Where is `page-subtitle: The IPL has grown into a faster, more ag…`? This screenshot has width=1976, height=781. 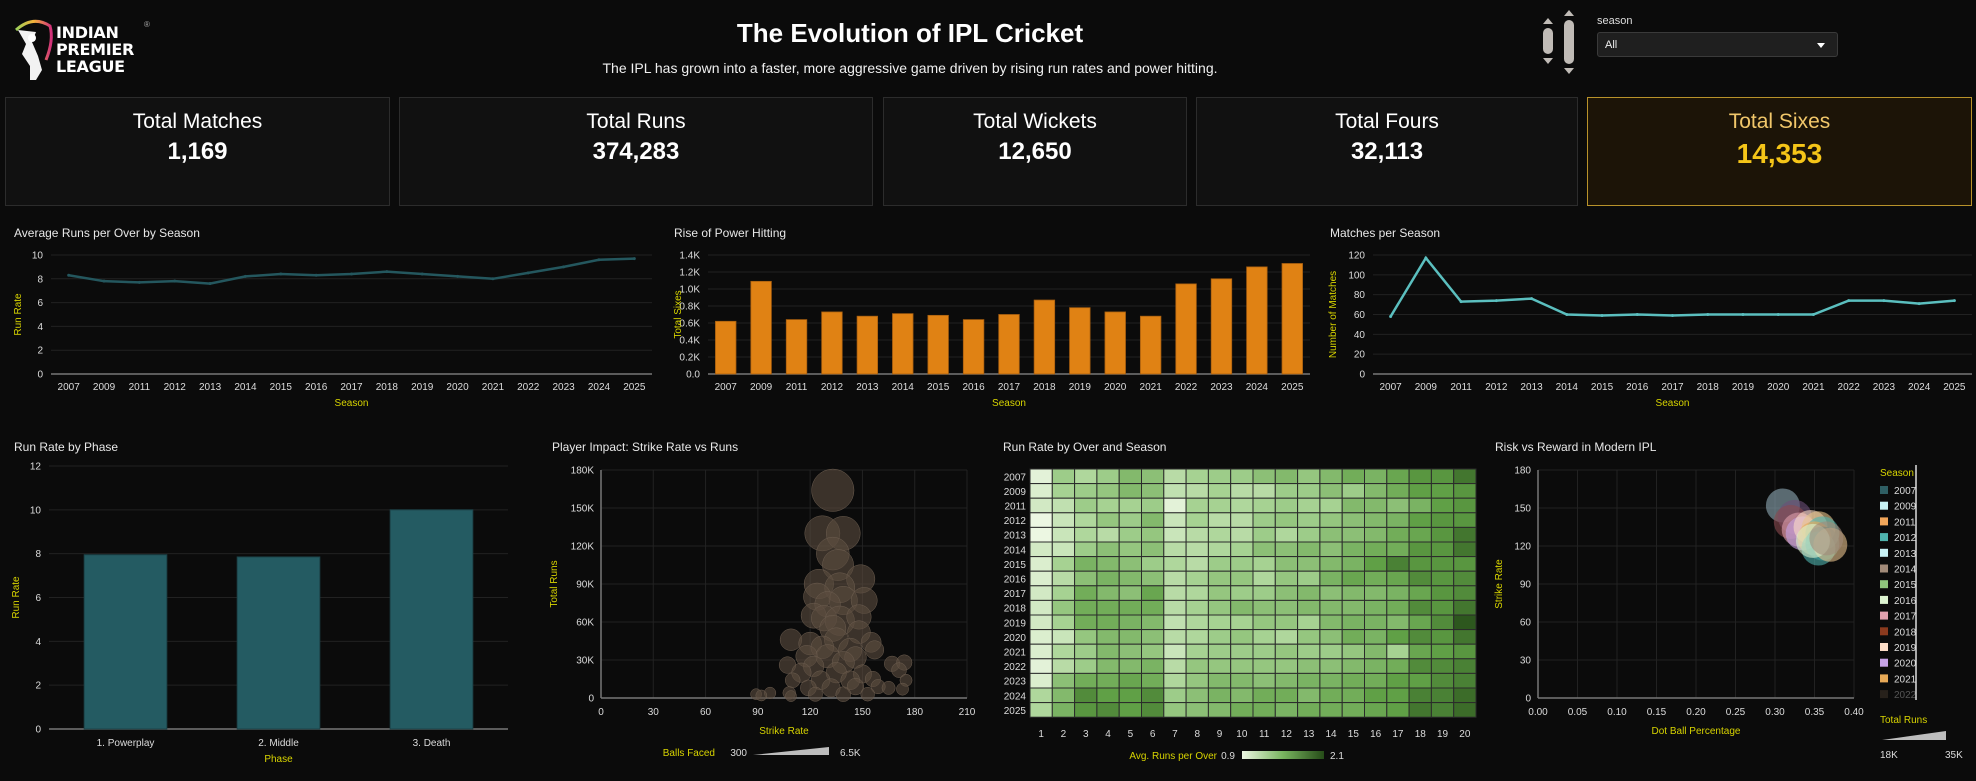
page-subtitle: The IPL has grown into a faster, more ag… is located at coordinates (910, 68).